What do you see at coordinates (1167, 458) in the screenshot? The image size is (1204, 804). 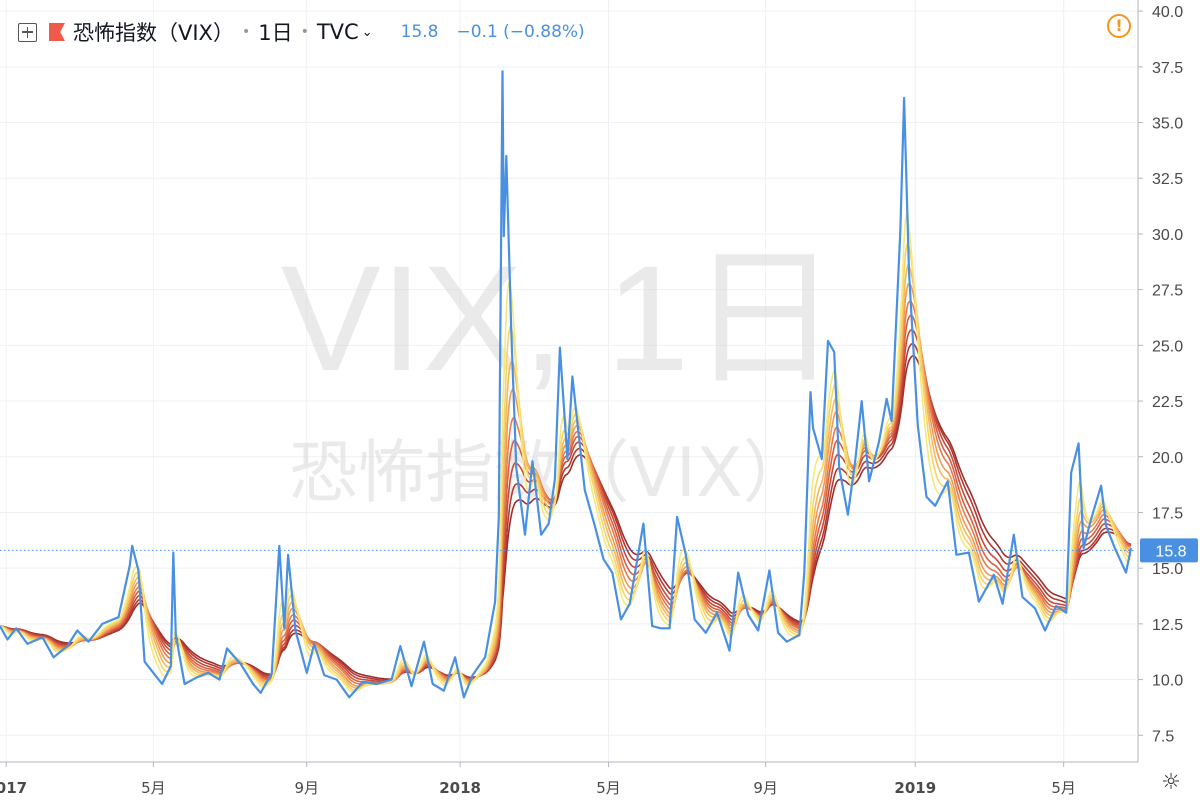 I see `y-tick-label: 20.0` at bounding box center [1167, 458].